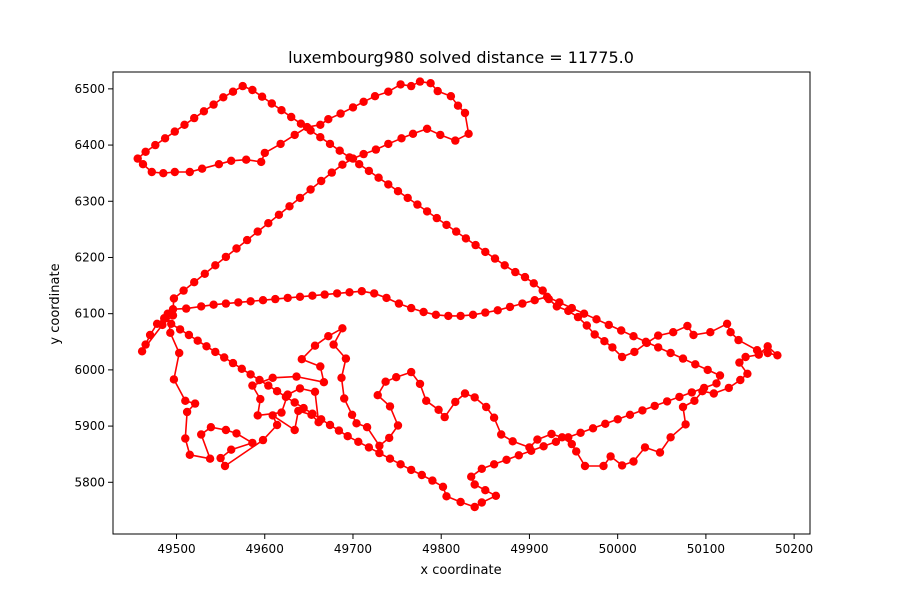 The width and height of the screenshot is (900, 600). I want to click on y-tick-label: 6400, so click(89, 145).